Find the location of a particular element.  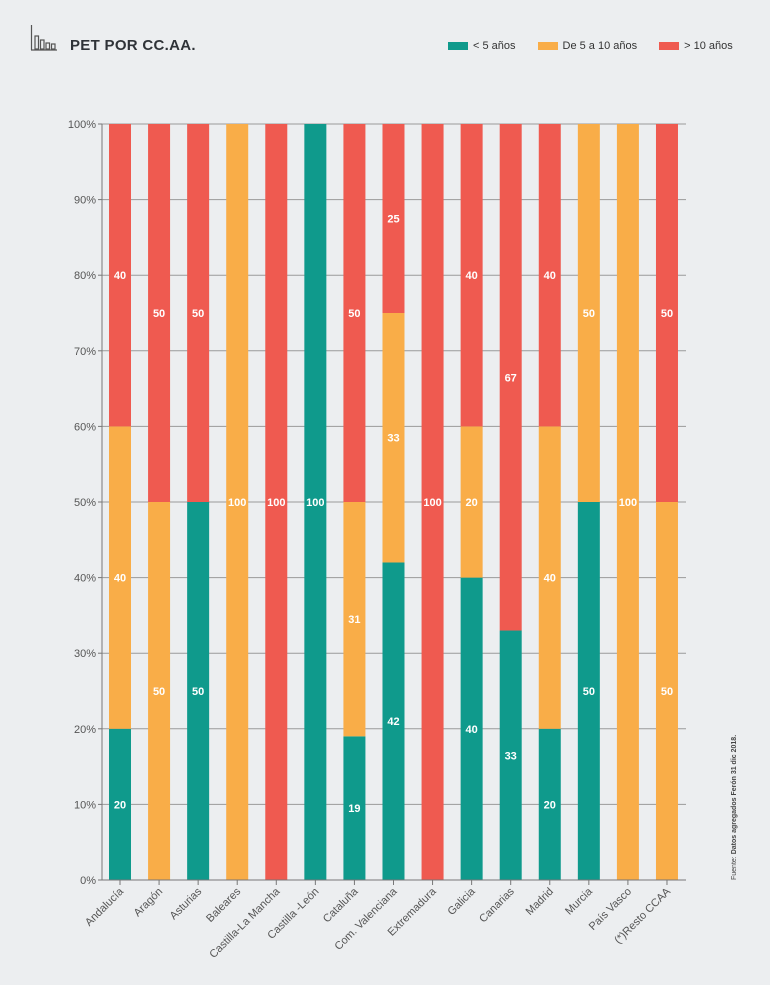

bar-chart-icon is located at coordinates (44, 40).